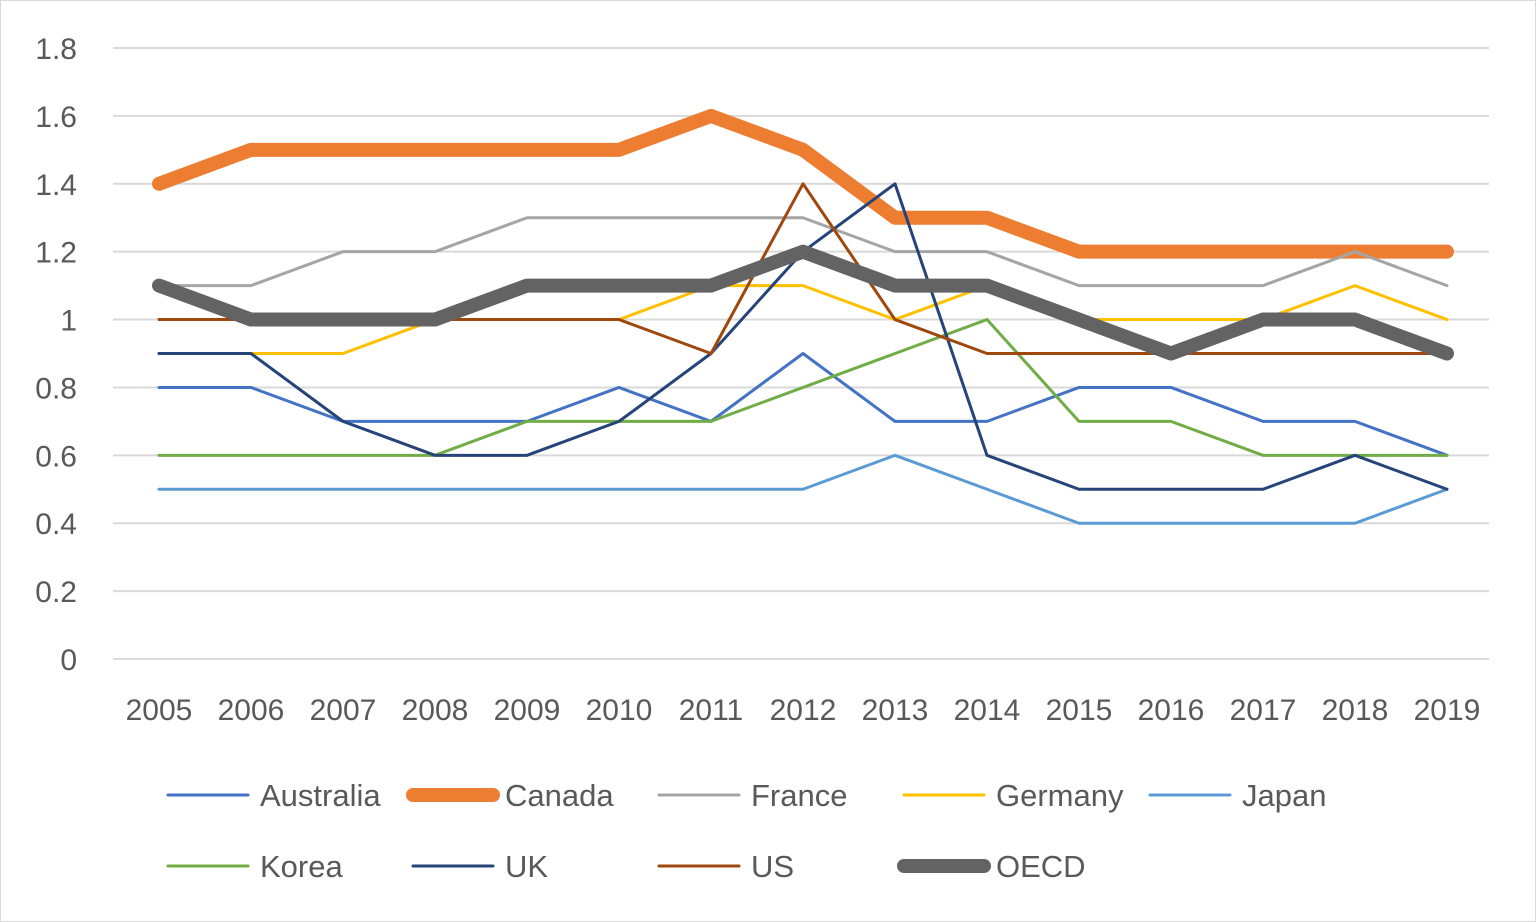 Image resolution: width=1536 pixels, height=922 pixels. What do you see at coordinates (1355, 710) in the screenshot?
I see `x-tick-label: 2018` at bounding box center [1355, 710].